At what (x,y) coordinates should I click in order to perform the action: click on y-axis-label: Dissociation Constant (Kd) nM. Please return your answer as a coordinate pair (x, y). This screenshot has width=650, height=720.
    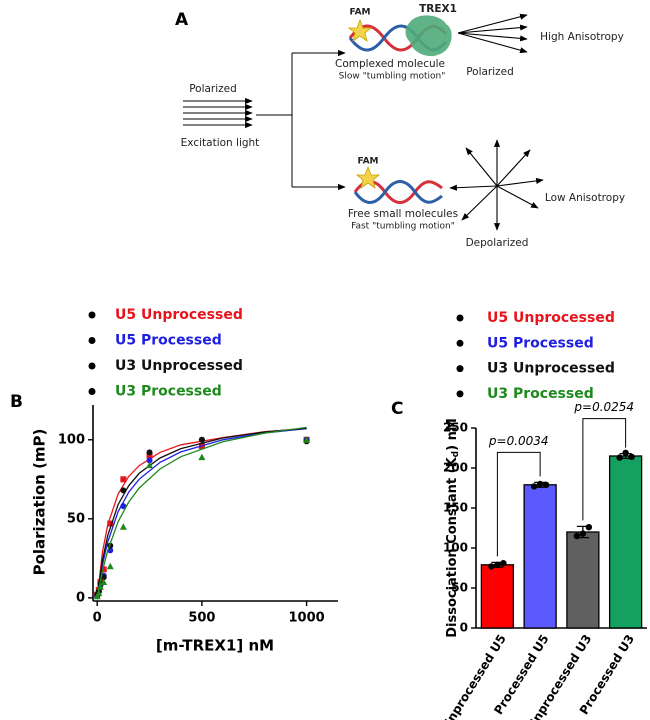
    Looking at the image, I should click on (453, 528).